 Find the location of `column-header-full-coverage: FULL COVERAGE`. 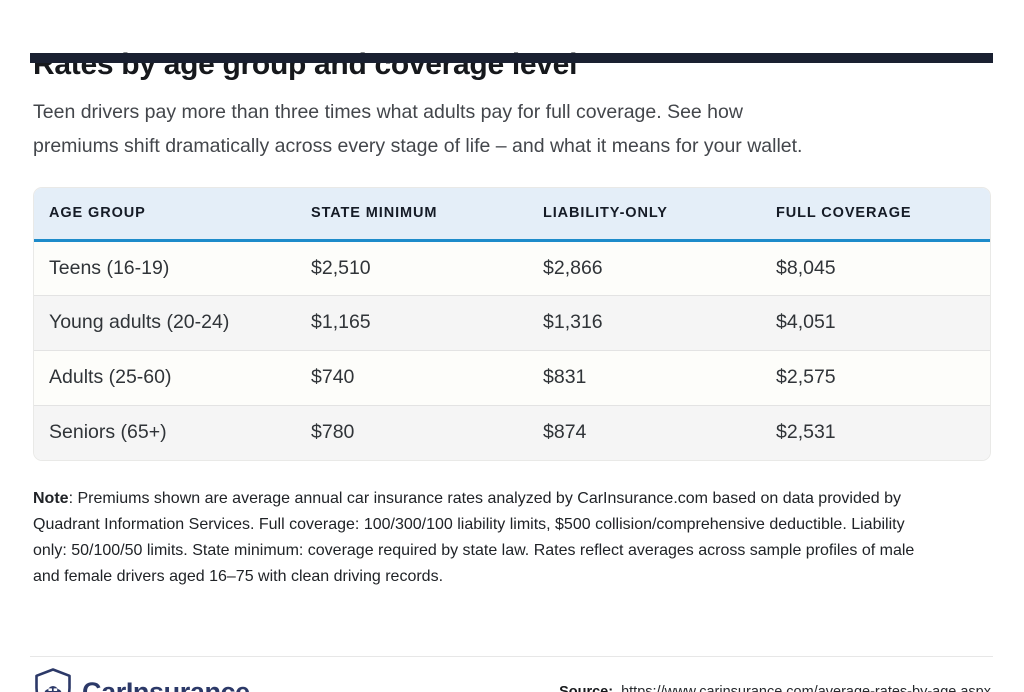

column-header-full-coverage: FULL COVERAGE is located at coordinates (883, 215).